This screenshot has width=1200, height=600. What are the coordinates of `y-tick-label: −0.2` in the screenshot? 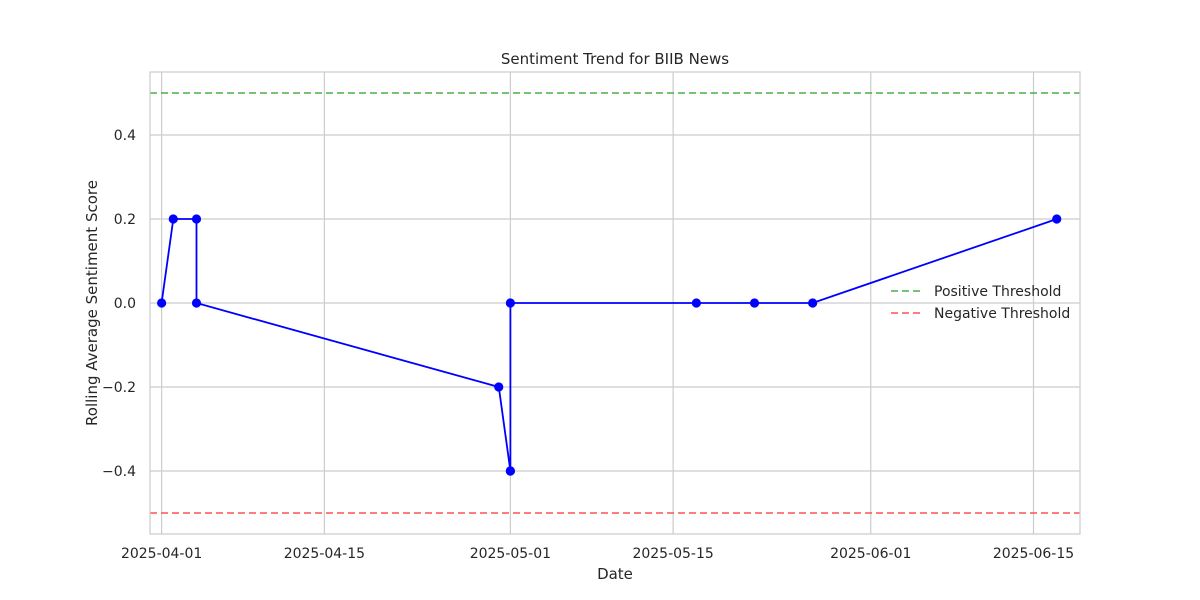 It's located at (119, 388).